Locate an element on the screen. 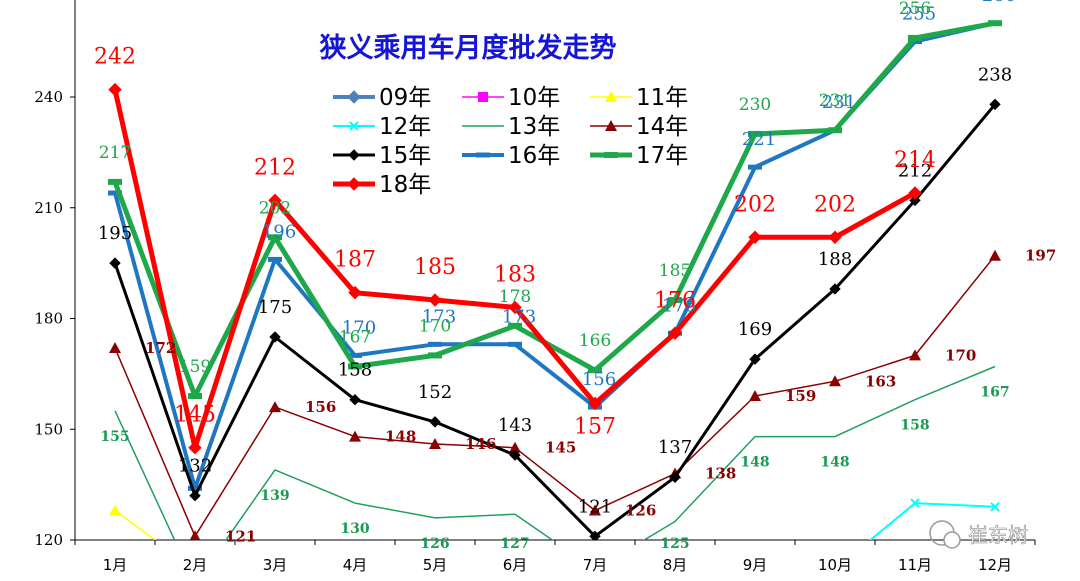  x-tick-label: 2月 is located at coordinates (195, 565).